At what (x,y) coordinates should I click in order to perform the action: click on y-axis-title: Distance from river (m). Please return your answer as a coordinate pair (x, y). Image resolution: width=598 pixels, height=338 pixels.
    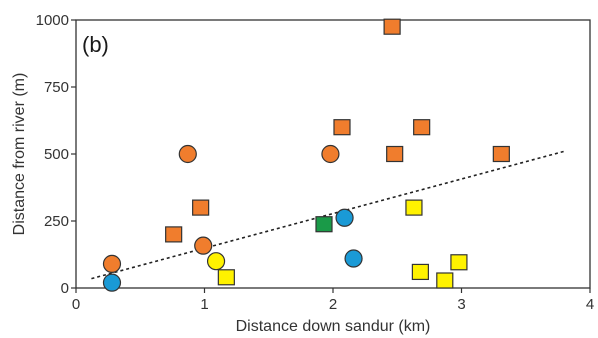
    Looking at the image, I should click on (19, 154).